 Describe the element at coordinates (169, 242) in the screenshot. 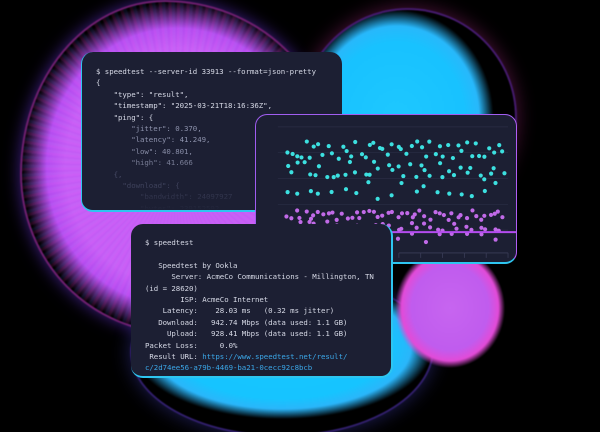

I see `prompt-line: $ speedtest` at that location.